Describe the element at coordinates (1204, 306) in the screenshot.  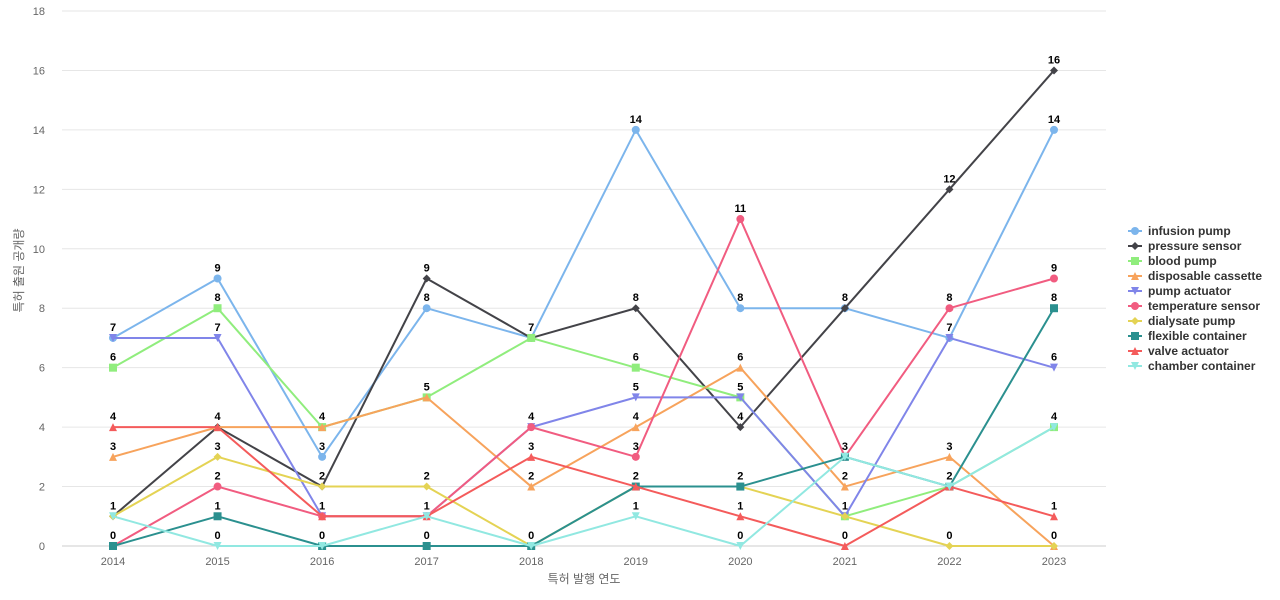
I see `legend-label: temperature sensor` at that location.